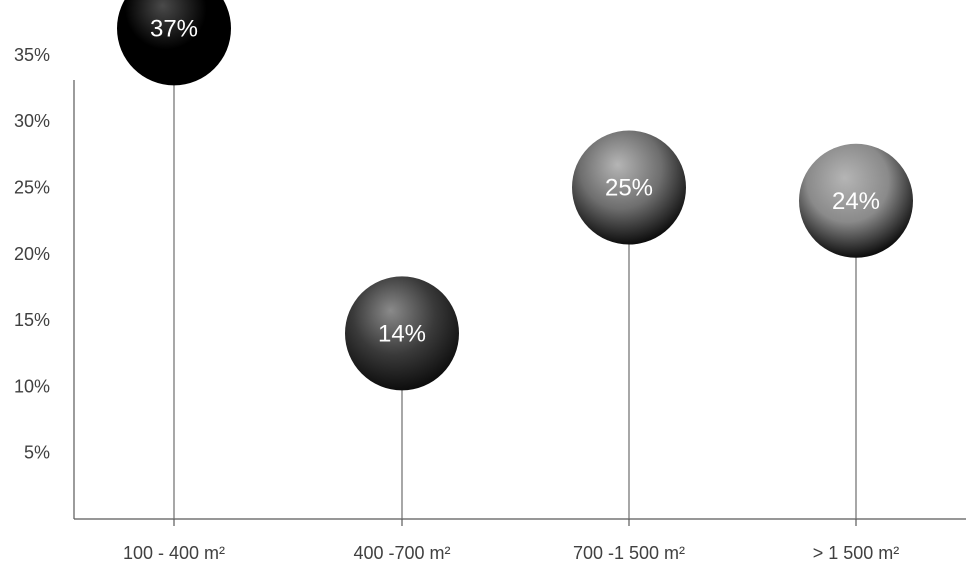 This screenshot has height=570, width=968. What do you see at coordinates (32, 55) in the screenshot?
I see `y-tick-label: 35%` at bounding box center [32, 55].